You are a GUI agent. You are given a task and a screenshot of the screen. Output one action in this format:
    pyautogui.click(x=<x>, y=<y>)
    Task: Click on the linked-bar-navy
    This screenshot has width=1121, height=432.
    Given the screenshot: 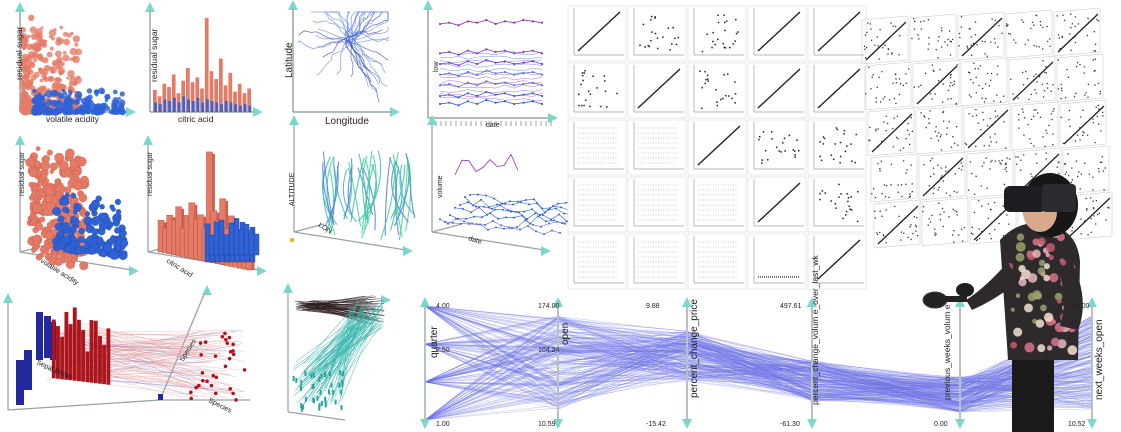 What is the action you would take?
    pyautogui.click(x=20, y=382)
    